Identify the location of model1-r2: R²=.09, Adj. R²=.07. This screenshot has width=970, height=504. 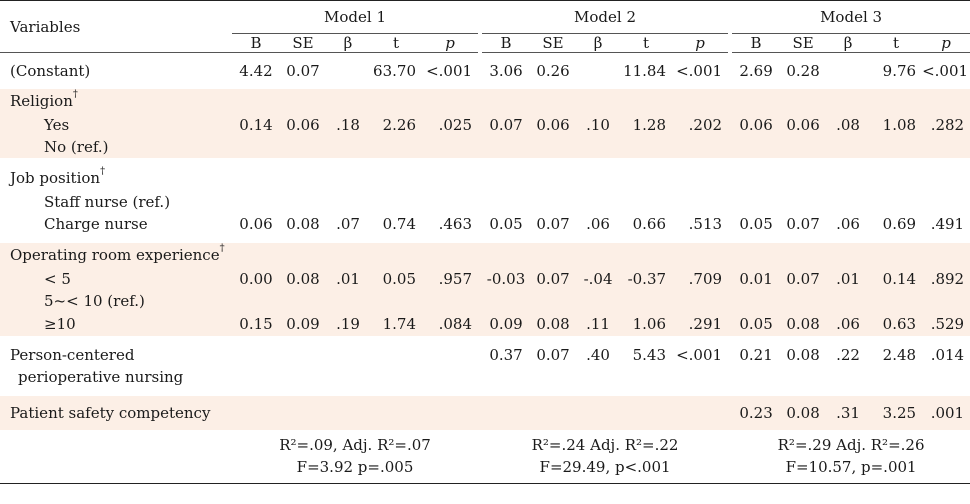
(355, 445).